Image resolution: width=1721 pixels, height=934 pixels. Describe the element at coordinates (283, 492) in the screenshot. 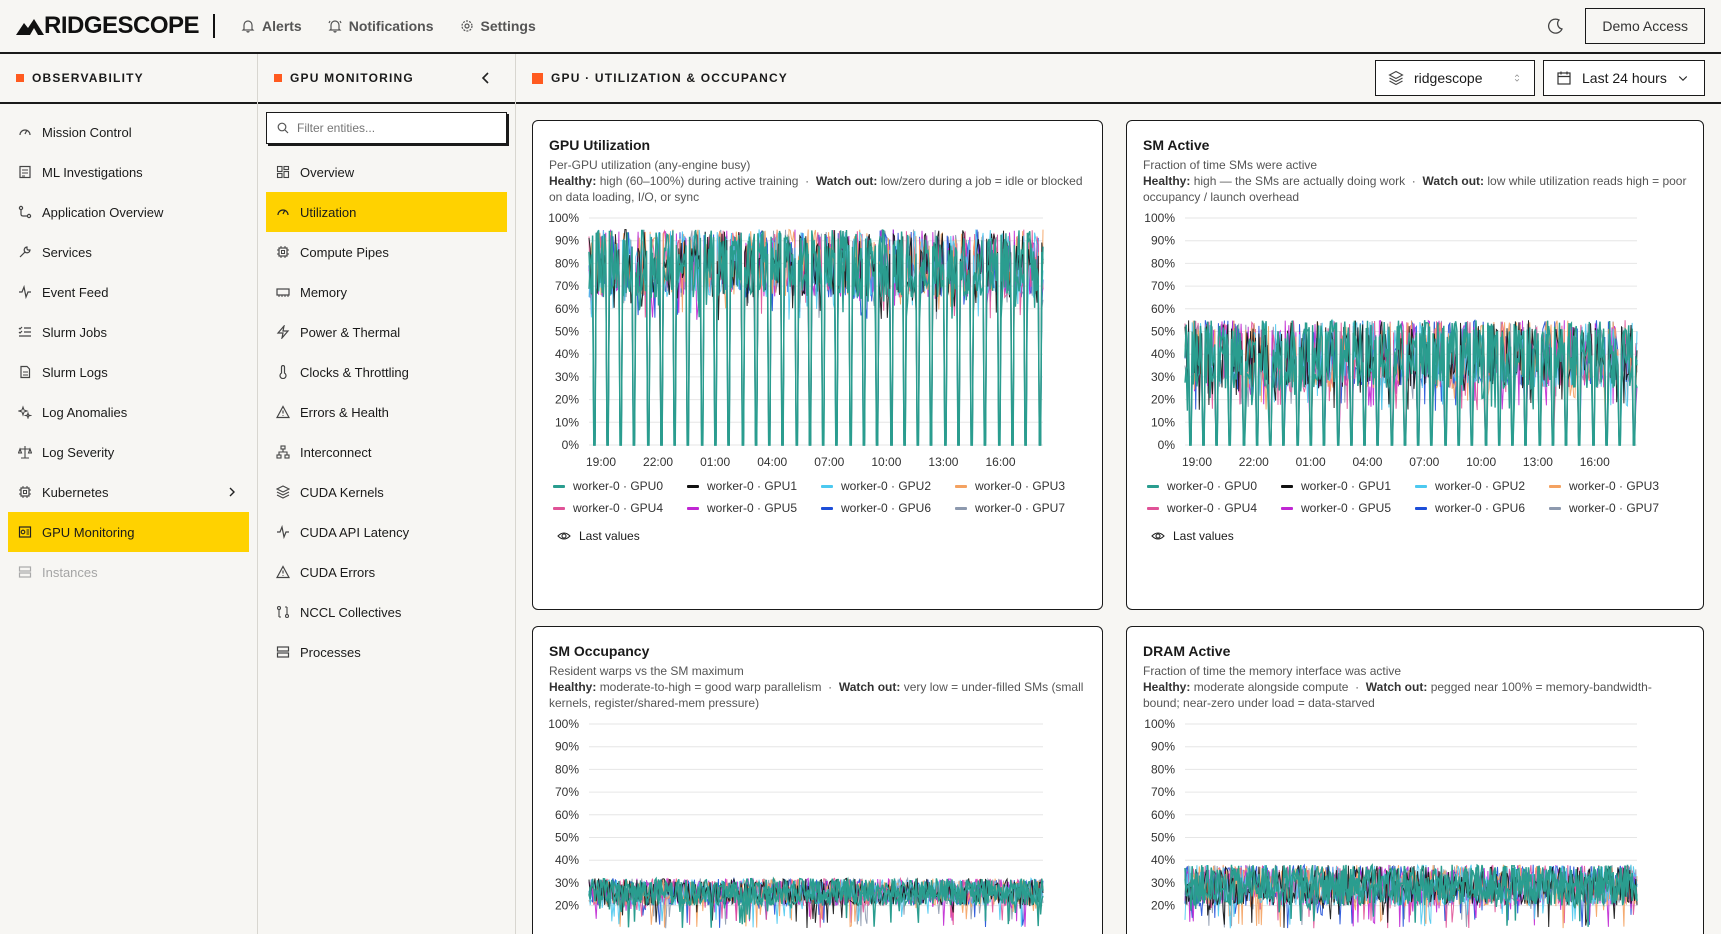

I see `layers-icon` at that location.